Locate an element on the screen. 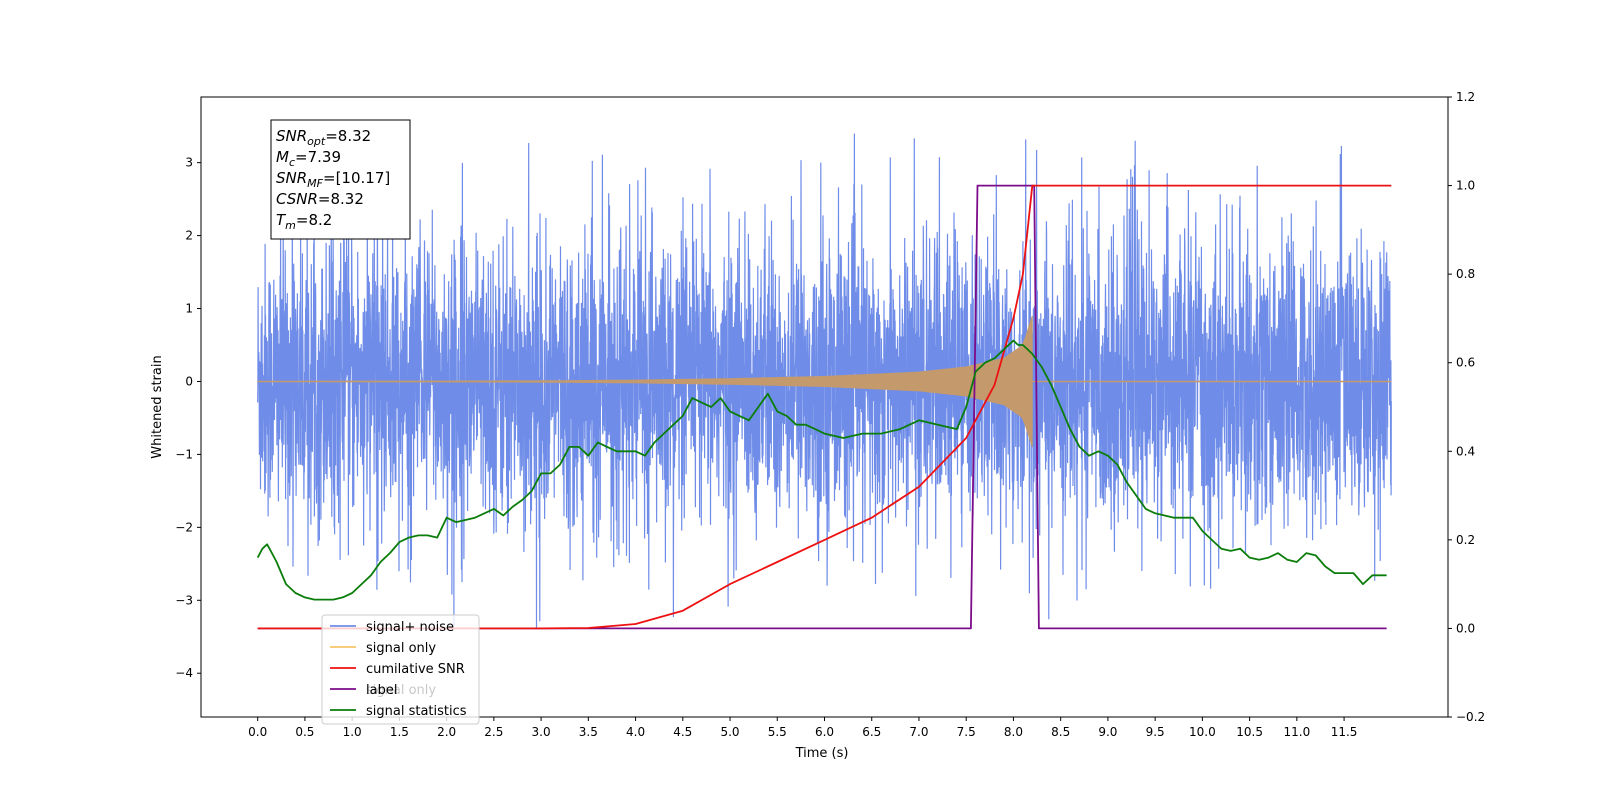 Image resolution: width=1600 pixels, height=800 pixels. annotation-subscript: MF is located at coordinates (315, 183).